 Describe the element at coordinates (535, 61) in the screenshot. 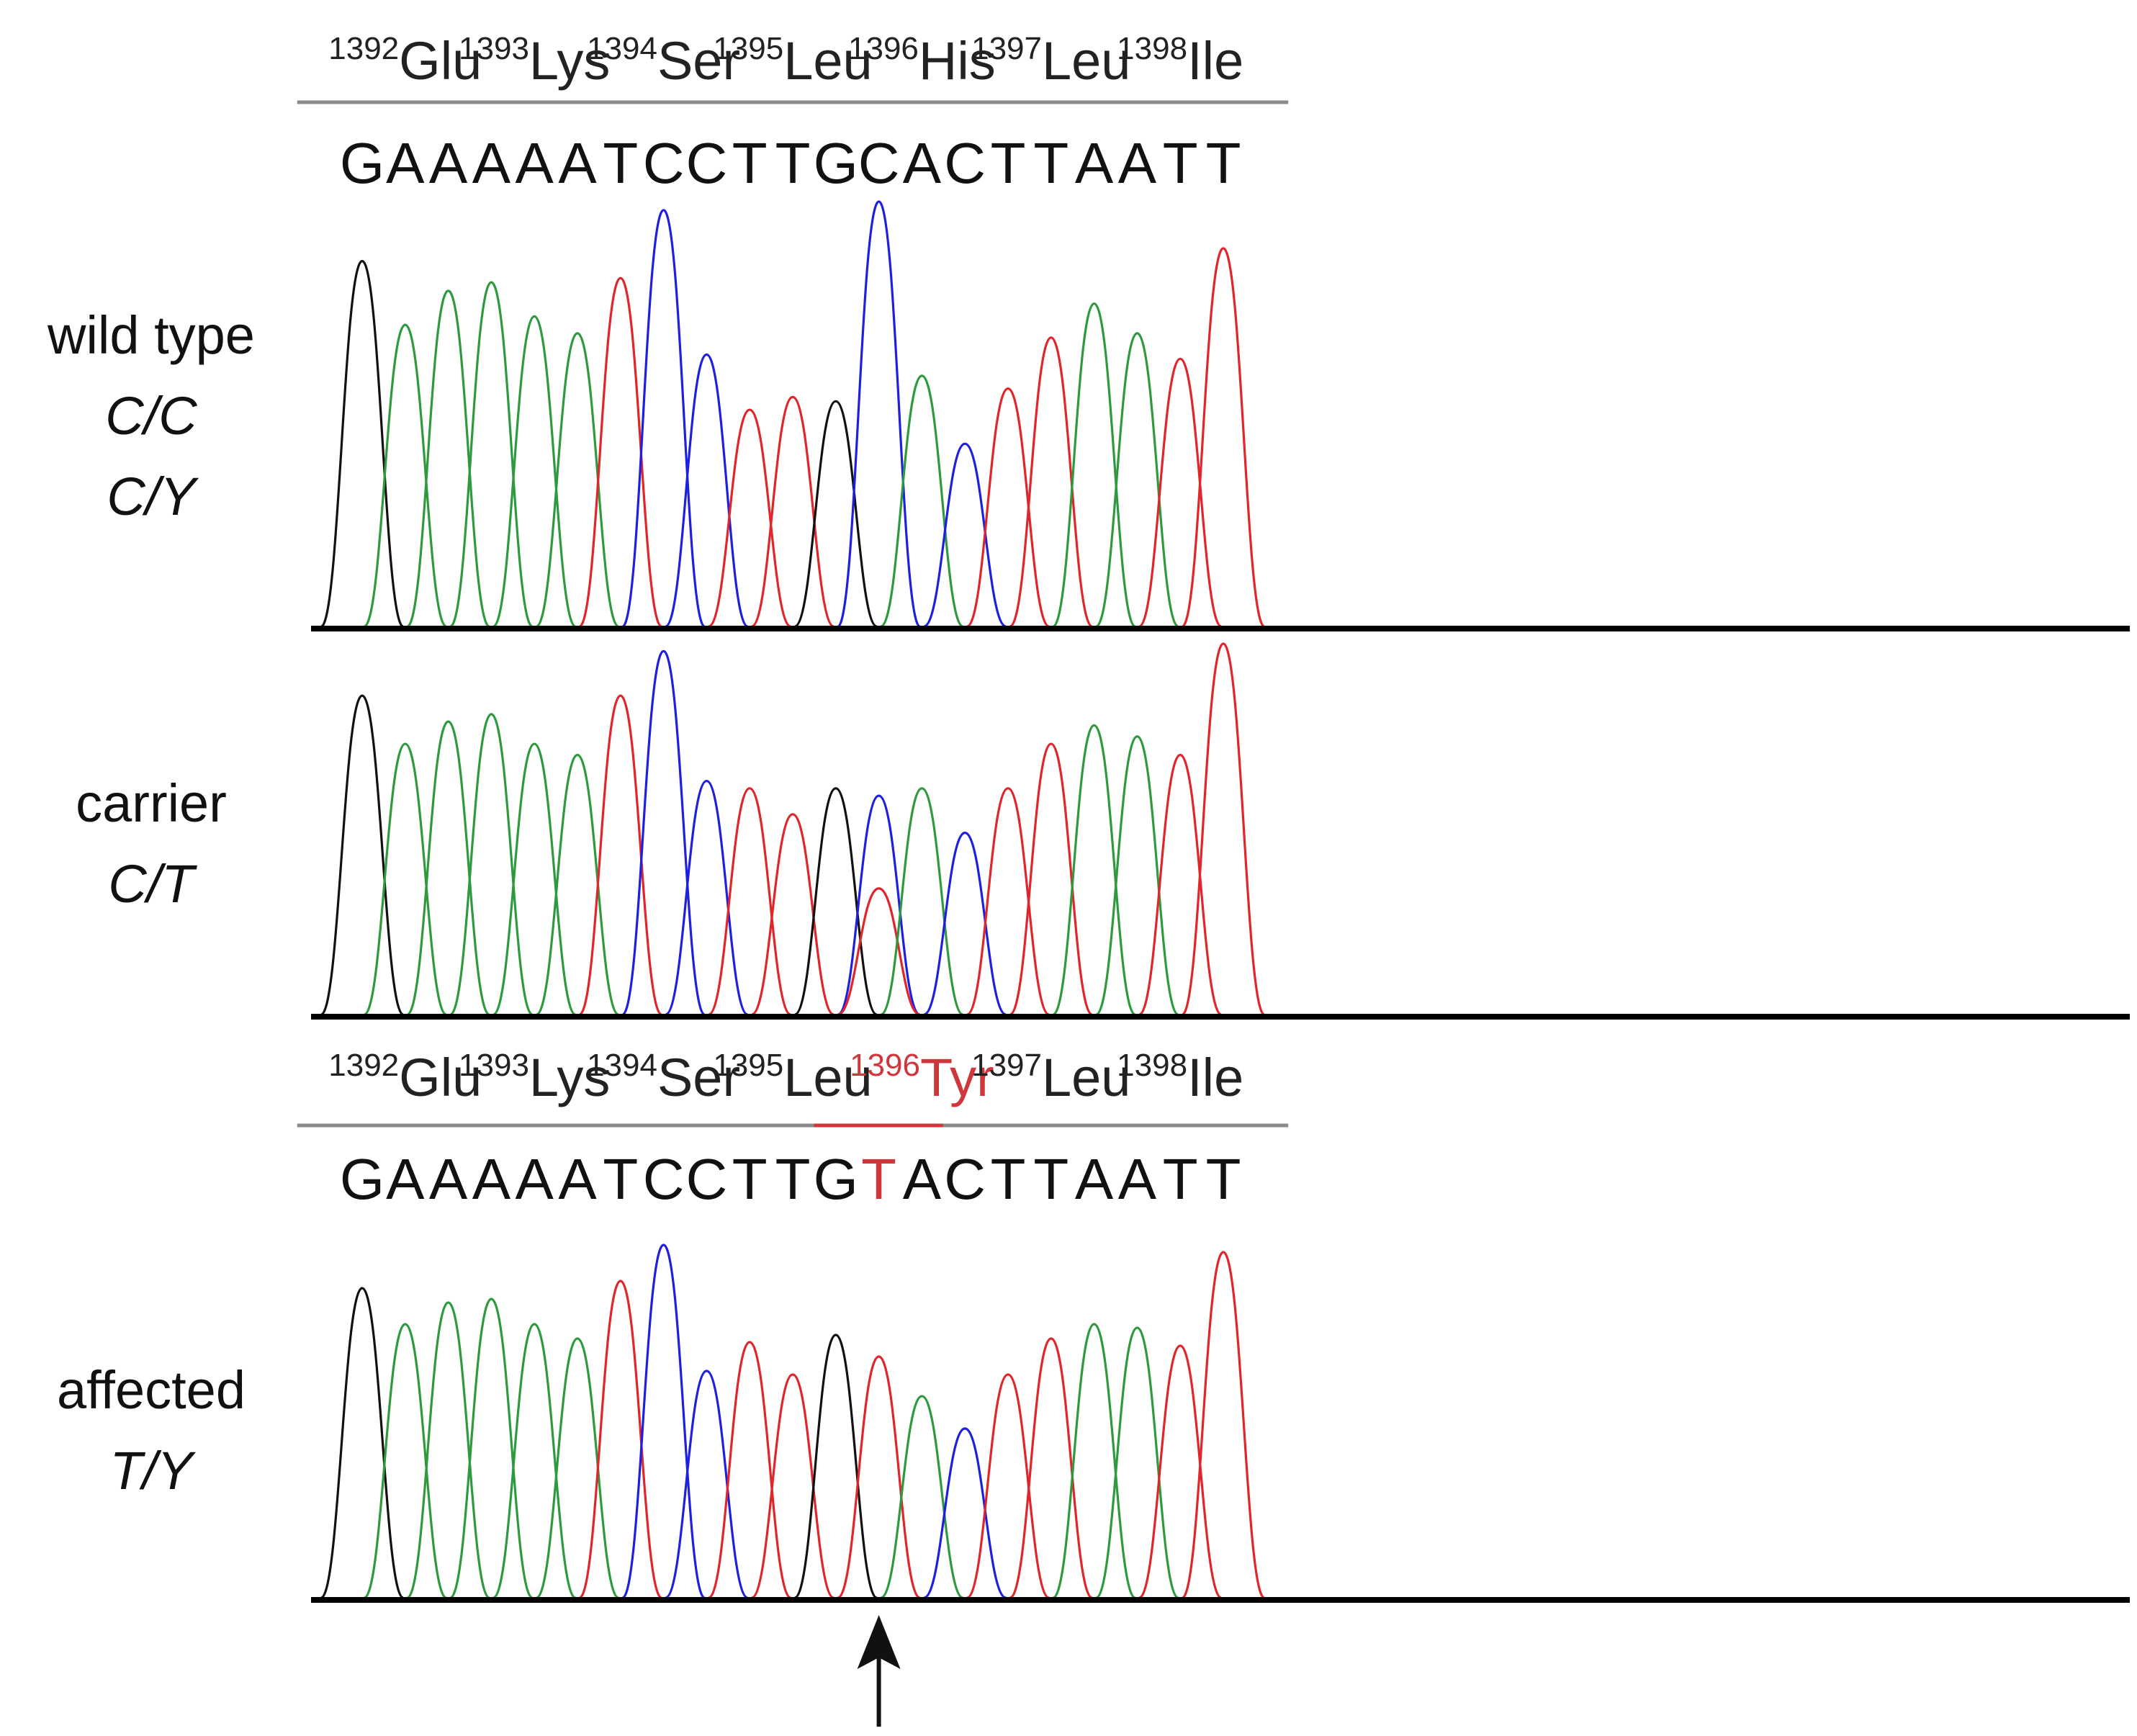

I see `wild-codon-1: 1393Lys` at that location.